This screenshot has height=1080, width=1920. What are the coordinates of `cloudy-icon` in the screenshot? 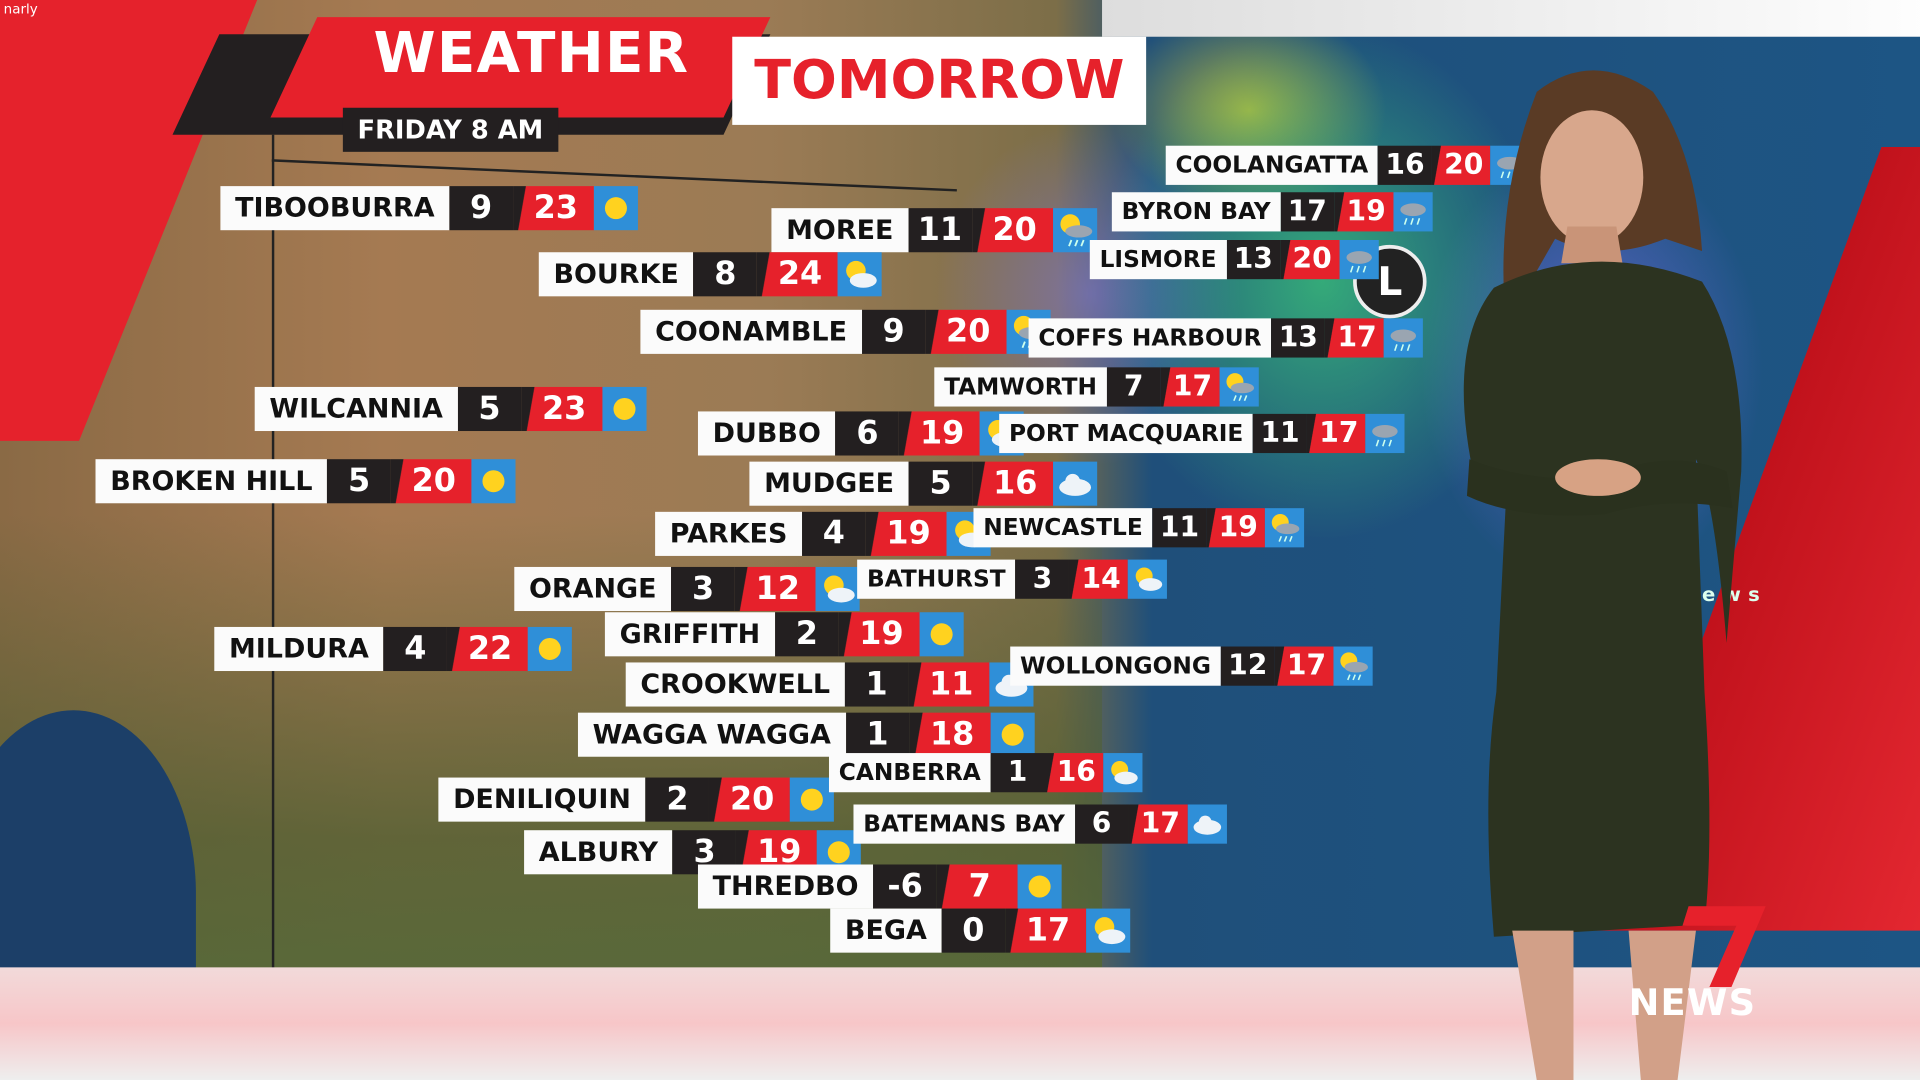 It's located at (1075, 483).